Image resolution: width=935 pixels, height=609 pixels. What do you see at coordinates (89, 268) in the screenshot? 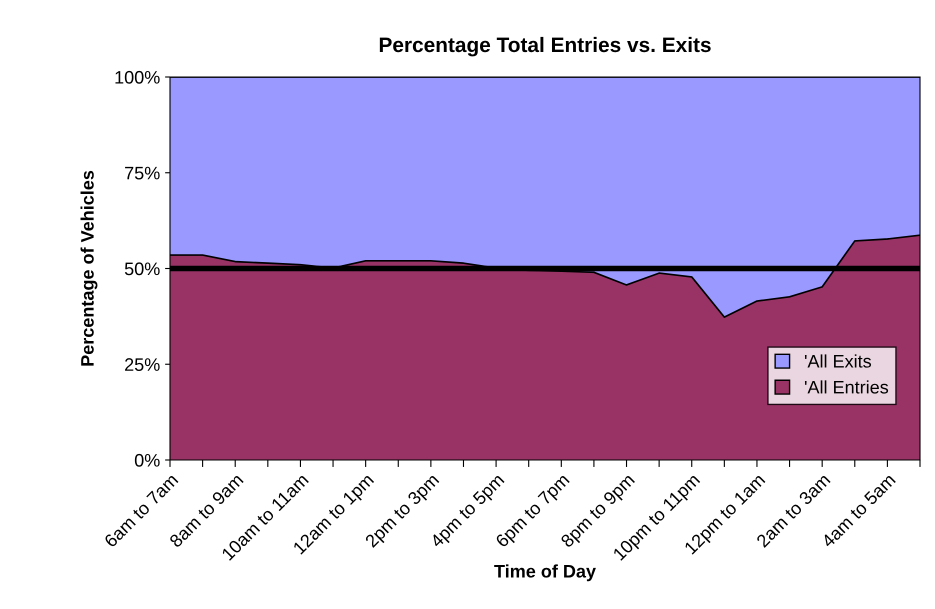
I see `y-axis-title: Percentage of Vehicles` at bounding box center [89, 268].